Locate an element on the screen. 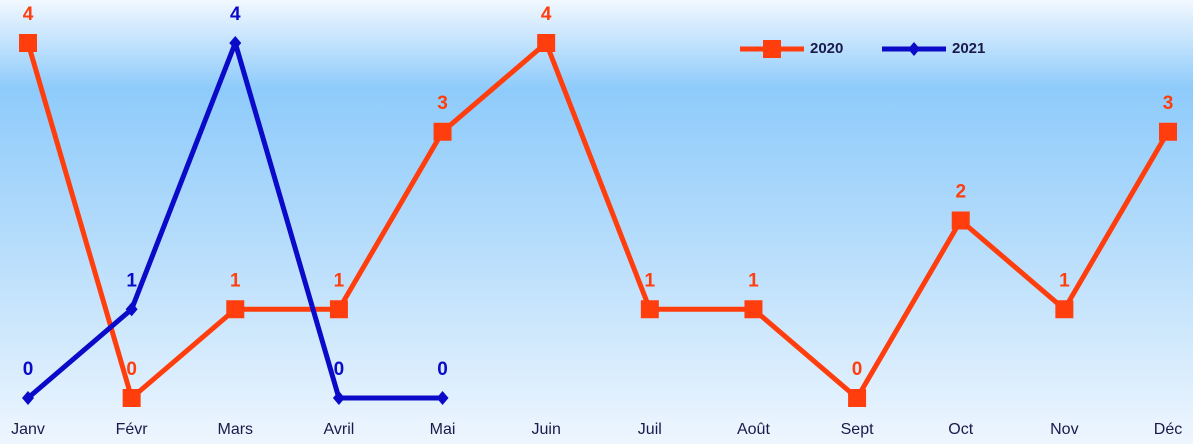  x-tick-label: Avril is located at coordinates (338, 429).